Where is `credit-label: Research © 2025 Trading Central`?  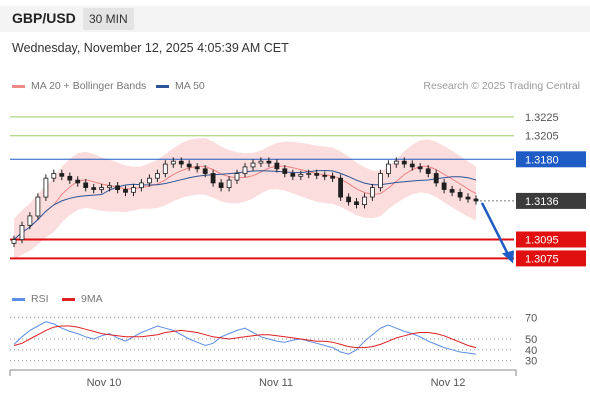 credit-label: Research © 2025 Trading Central is located at coordinates (501, 86).